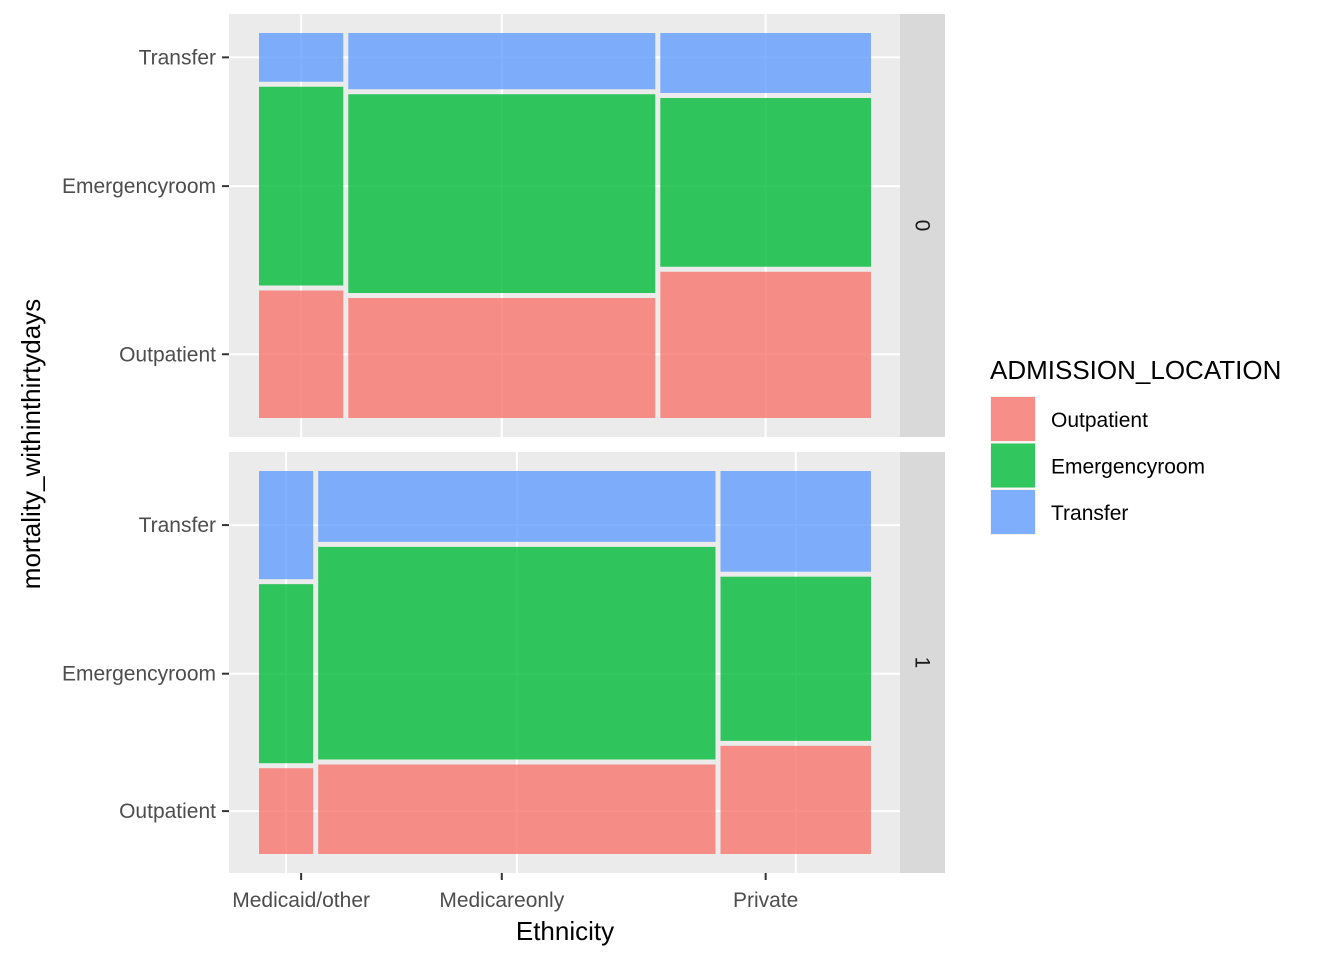 This screenshot has width=1344, height=960. What do you see at coordinates (1128, 467) in the screenshot?
I see `legend-label: Emergencyroom` at bounding box center [1128, 467].